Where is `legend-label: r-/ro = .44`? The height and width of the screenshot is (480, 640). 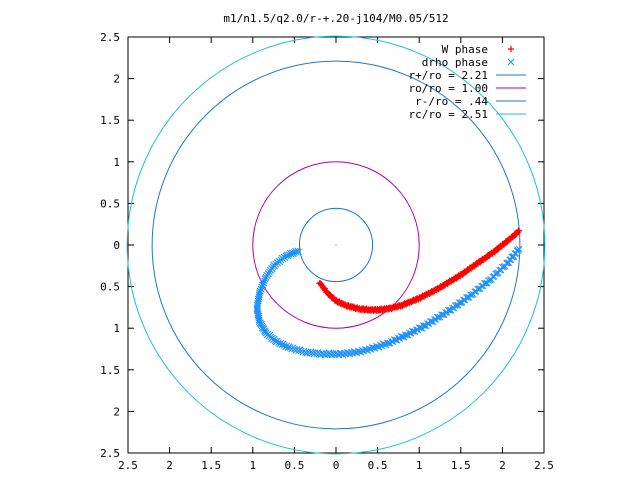 legend-label: r-/ro = .44 is located at coordinates (451, 101).